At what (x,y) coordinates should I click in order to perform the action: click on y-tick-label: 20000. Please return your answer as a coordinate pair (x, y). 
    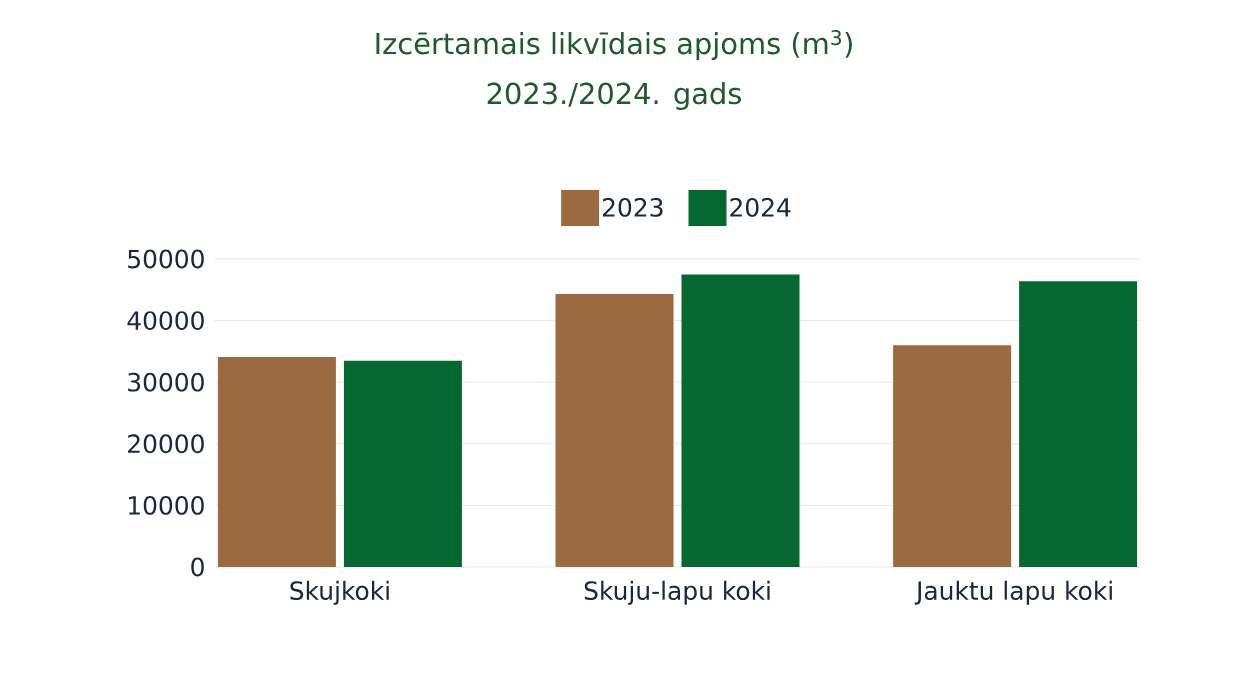
    Looking at the image, I should click on (166, 444).